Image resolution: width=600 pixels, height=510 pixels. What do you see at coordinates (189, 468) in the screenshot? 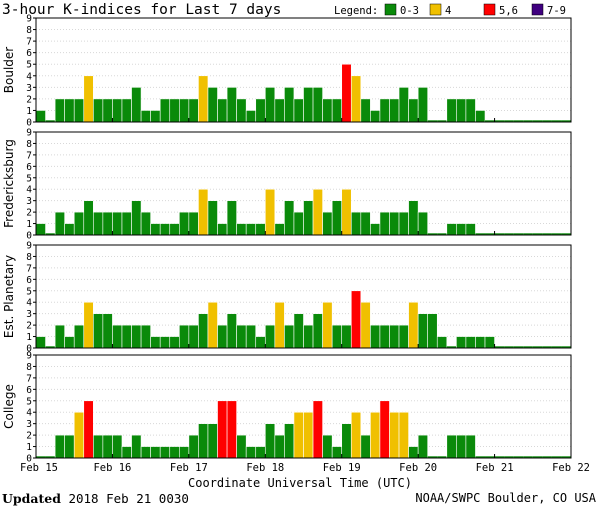
I see `x-tick-label: Feb 17` at bounding box center [189, 468].